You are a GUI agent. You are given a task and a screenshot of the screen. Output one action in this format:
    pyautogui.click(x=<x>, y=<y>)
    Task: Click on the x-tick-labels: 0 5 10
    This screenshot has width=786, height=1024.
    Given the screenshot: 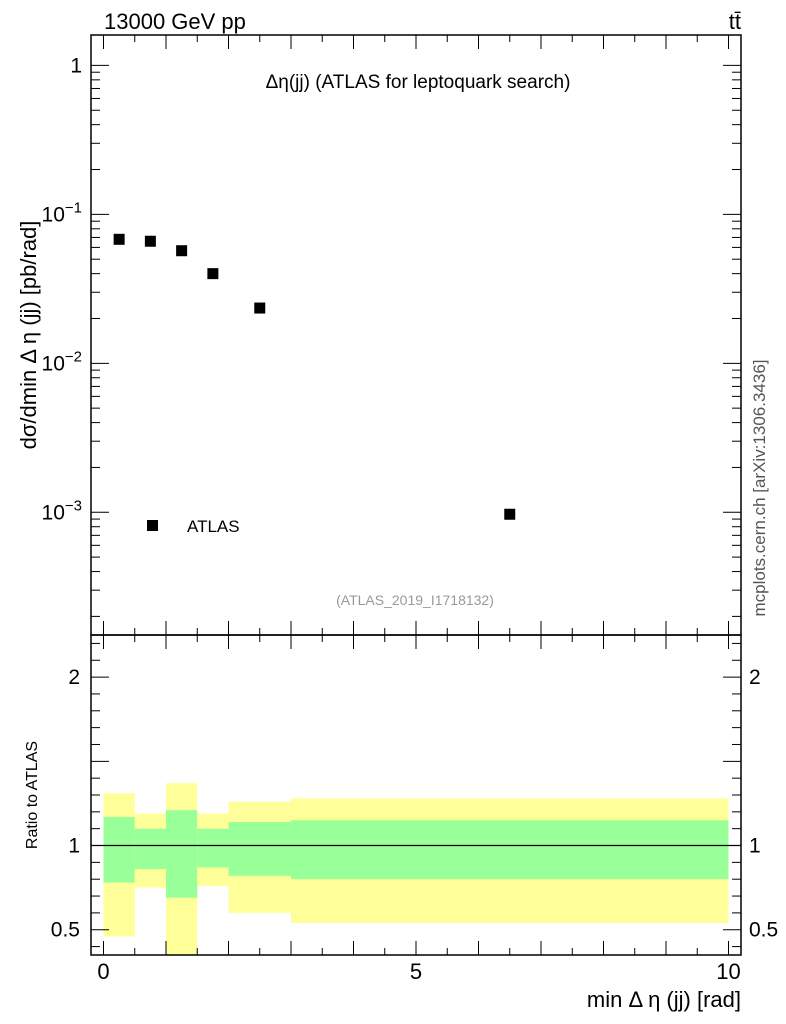 What is the action you would take?
    pyautogui.click(x=418, y=971)
    